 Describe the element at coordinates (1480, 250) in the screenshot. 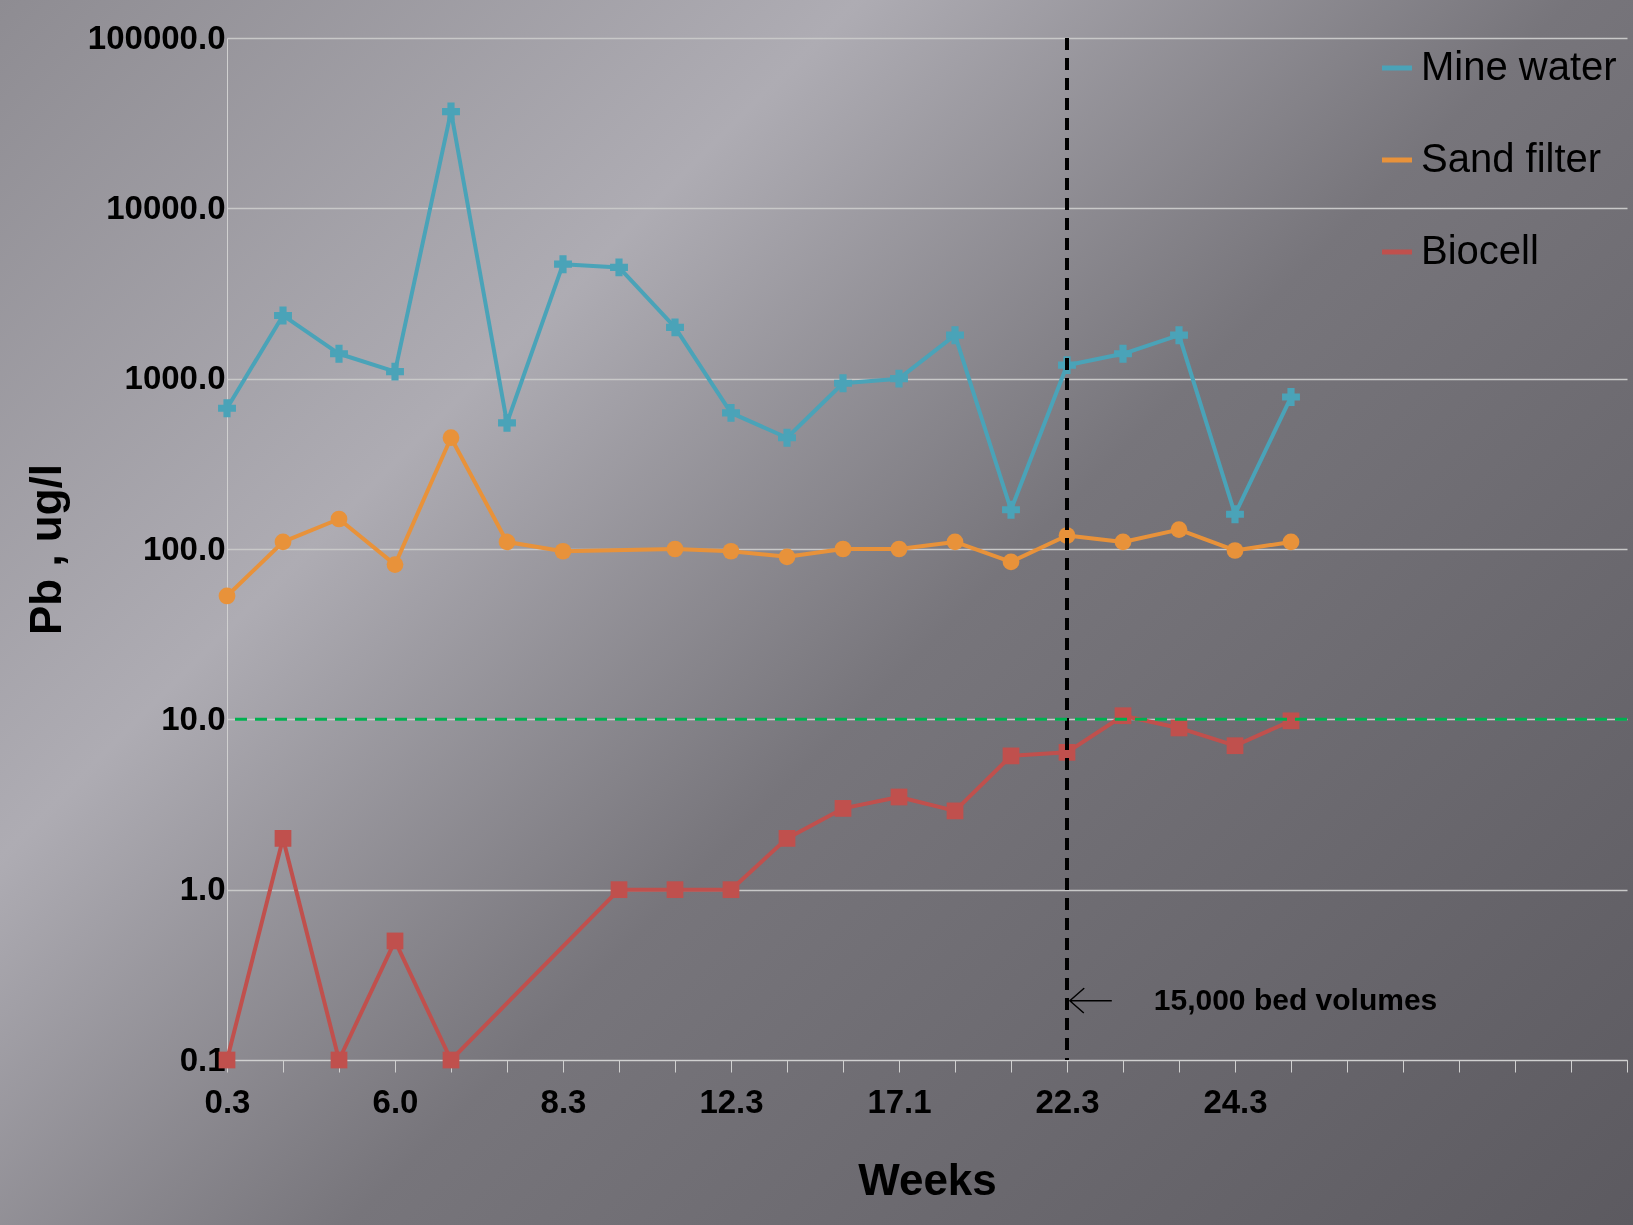

I see `legend-label: Biocell` at that location.